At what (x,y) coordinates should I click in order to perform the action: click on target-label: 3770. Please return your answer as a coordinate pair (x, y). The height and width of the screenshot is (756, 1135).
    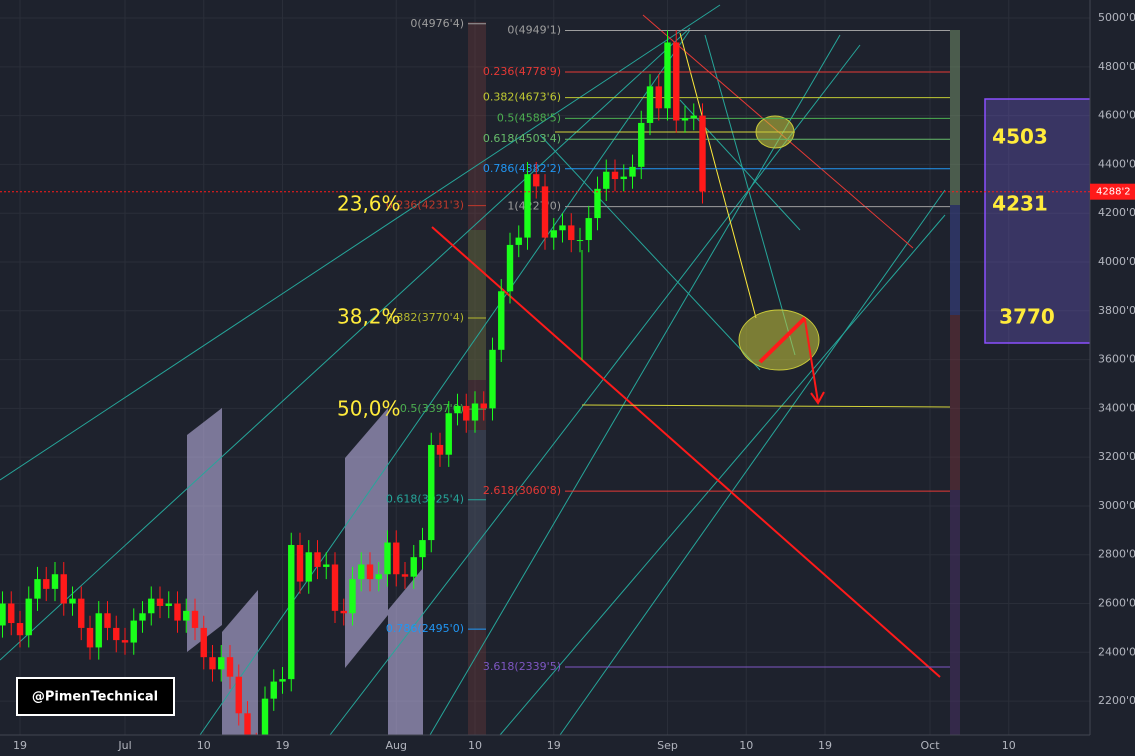
    Looking at the image, I should click on (1027, 317).